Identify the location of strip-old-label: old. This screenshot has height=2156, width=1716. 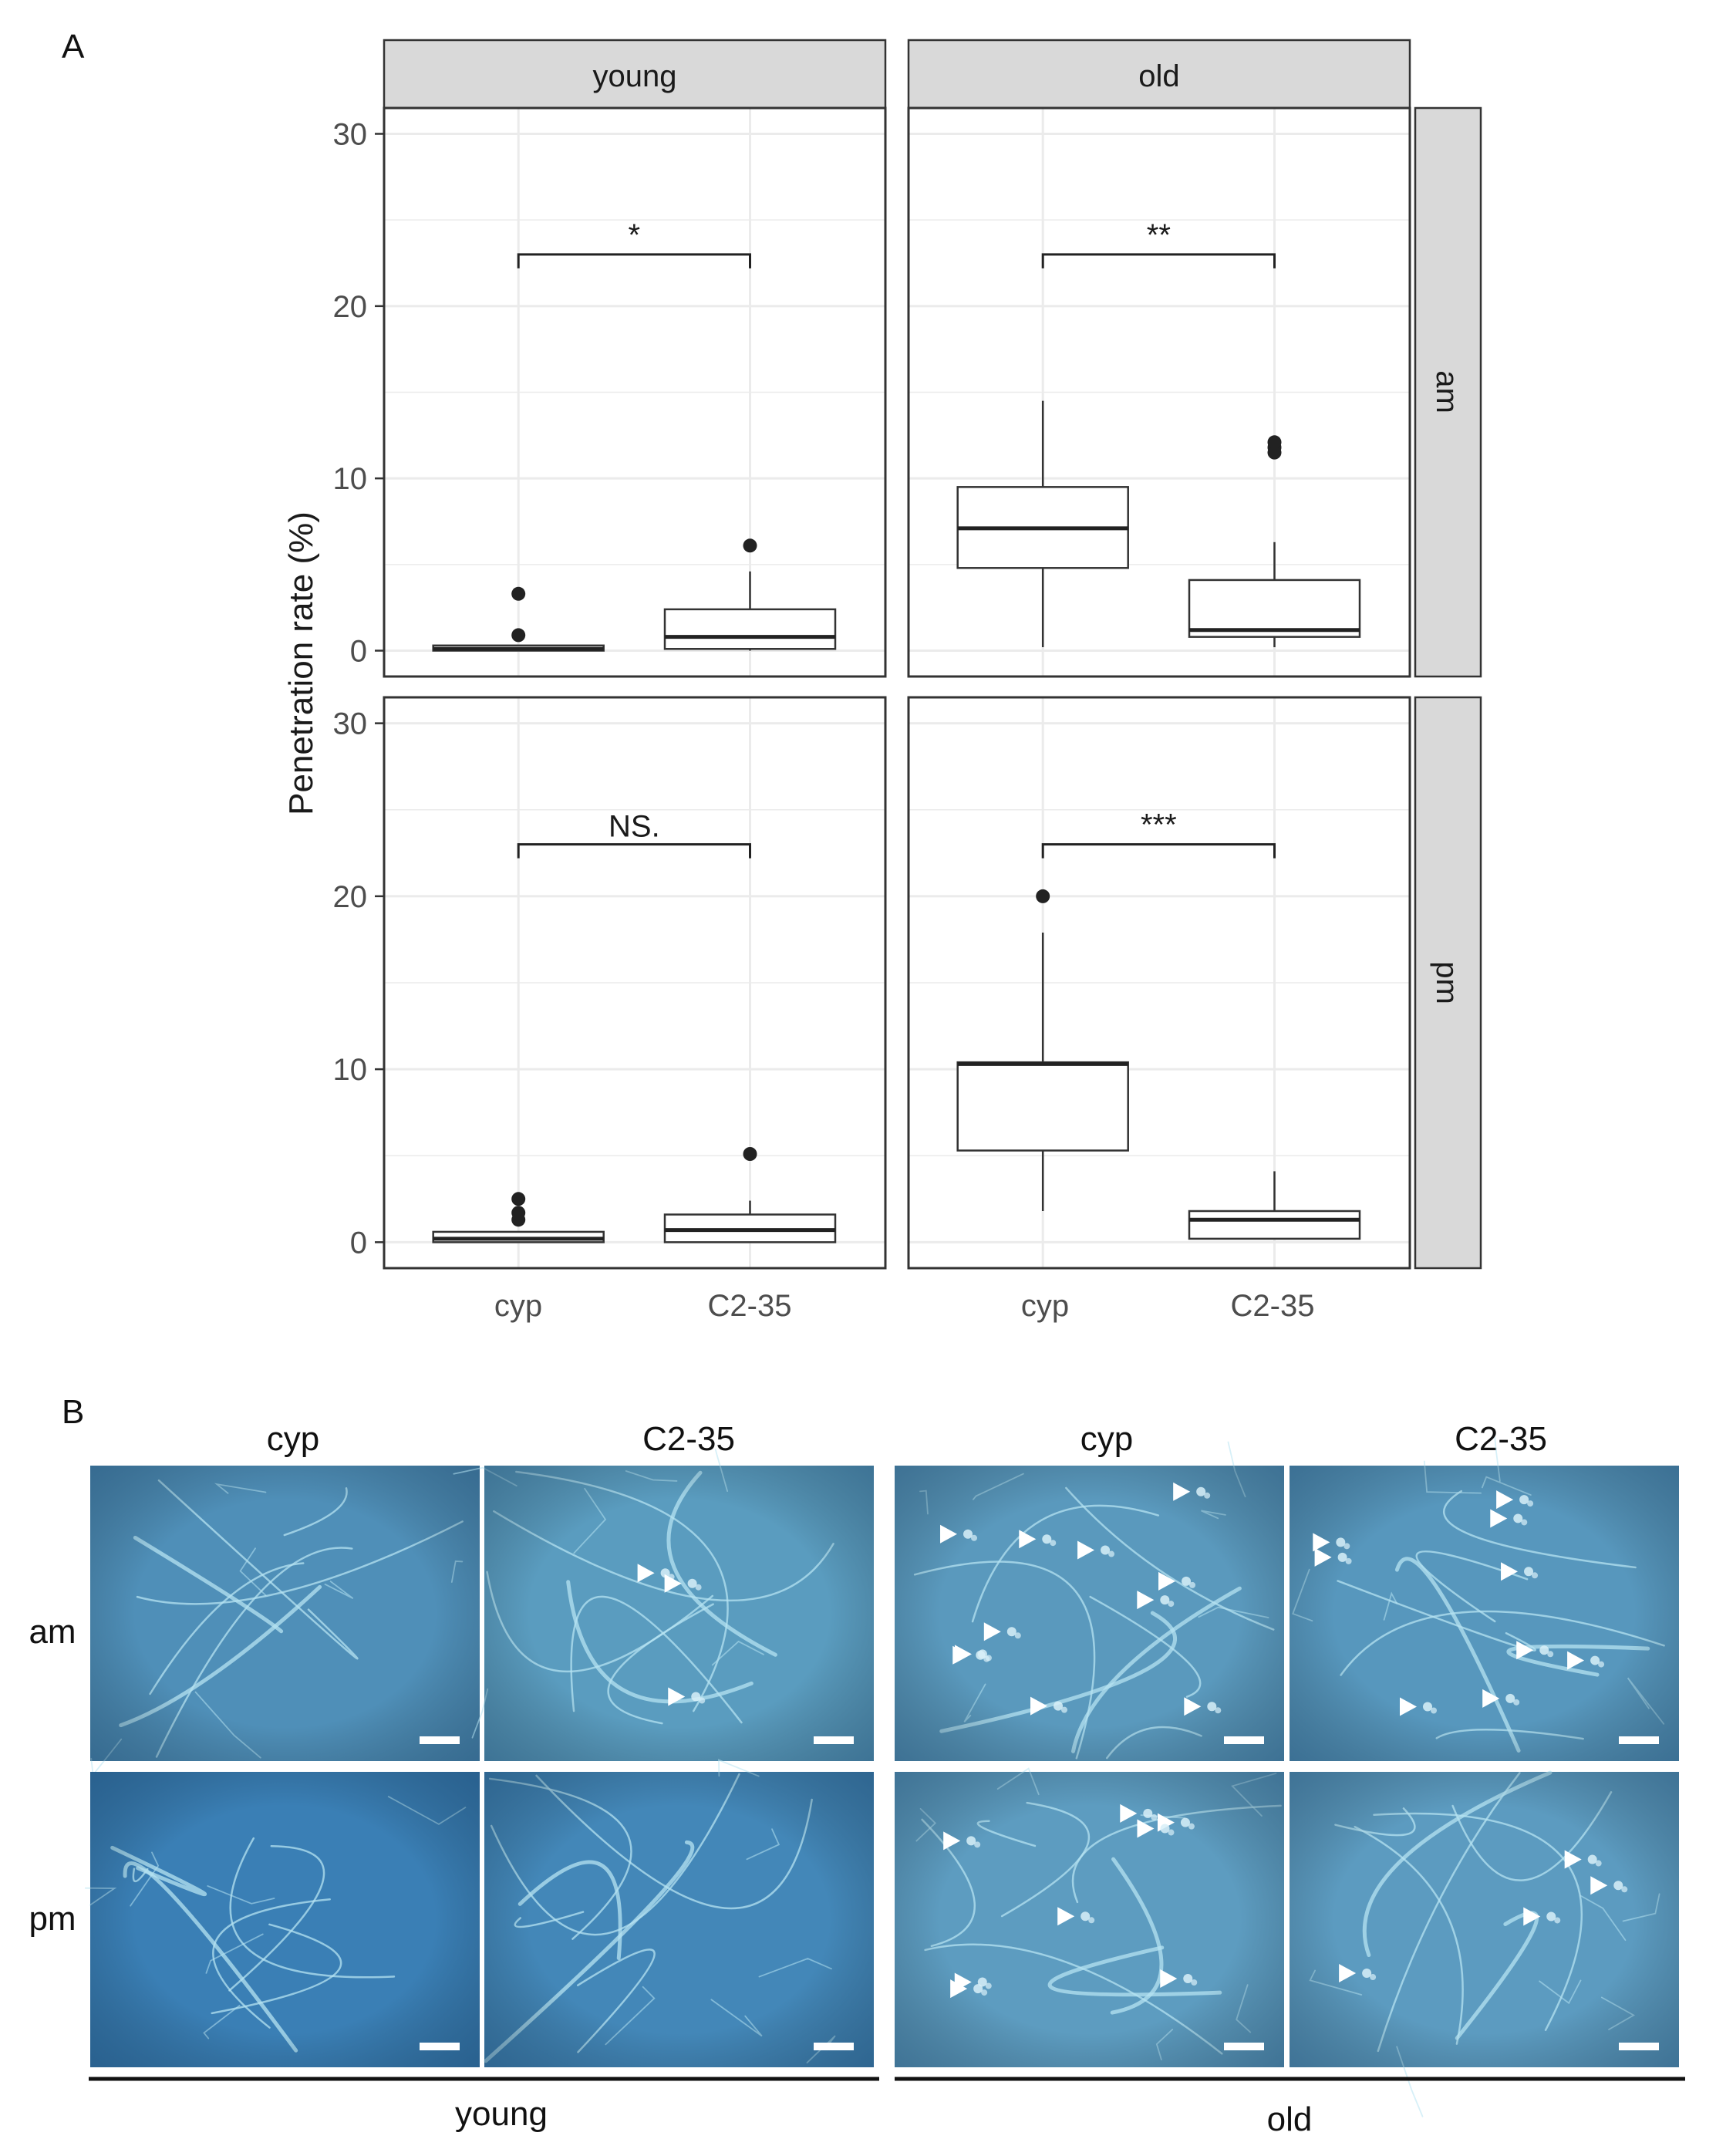
(1158, 76).